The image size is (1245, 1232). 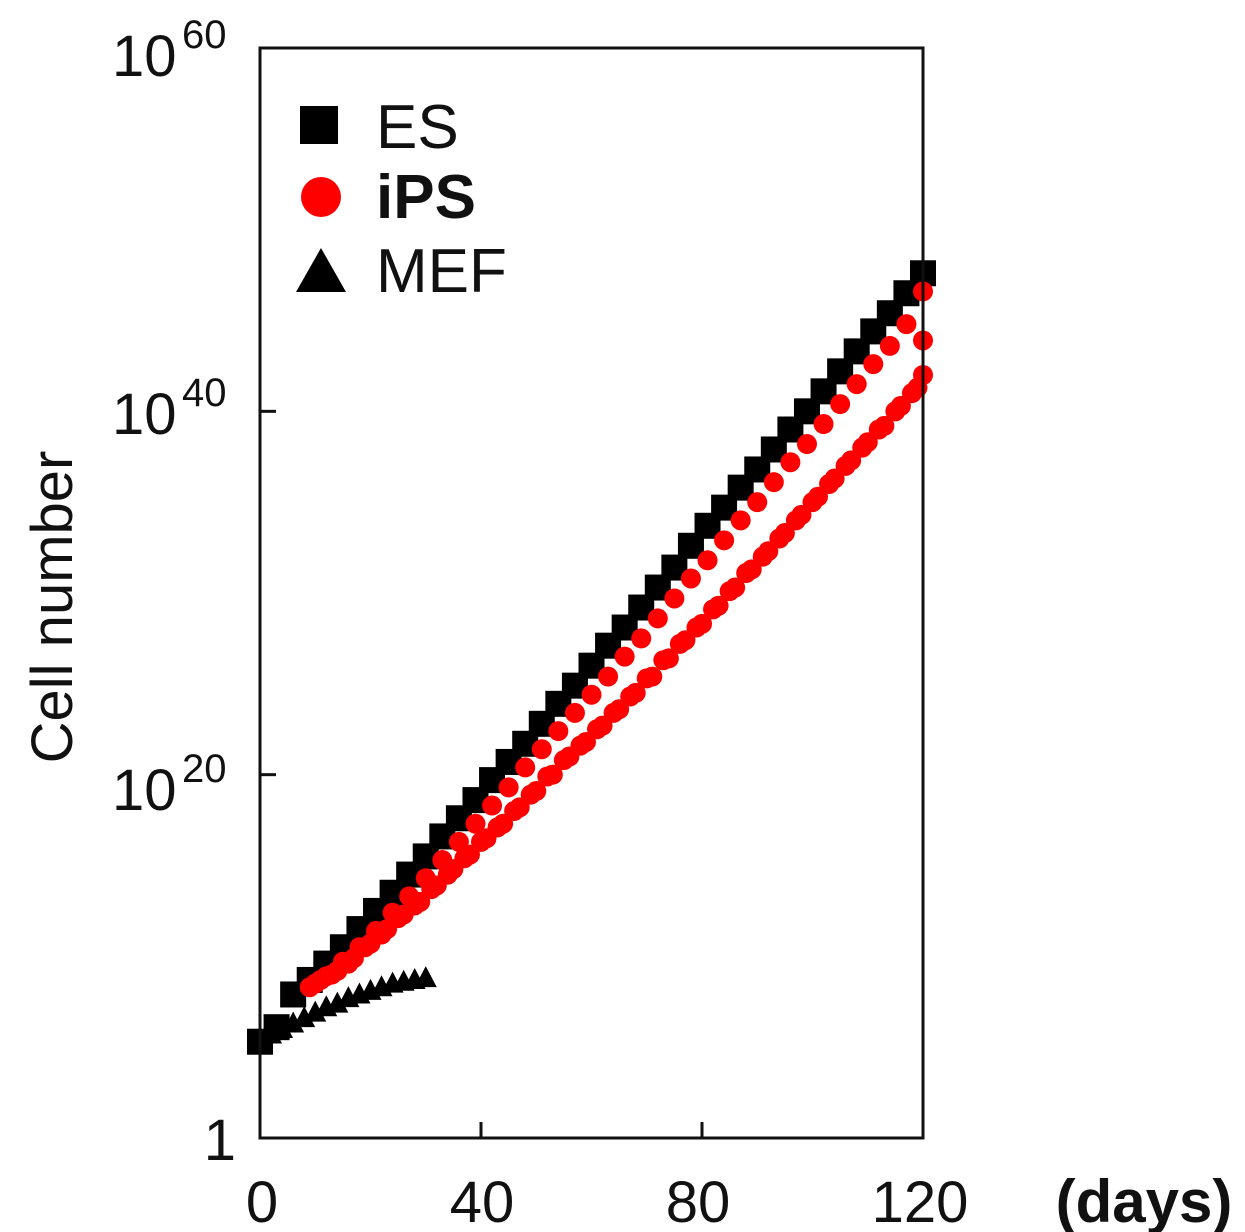 I want to click on legend-ips-label: iPS, so click(x=426, y=197).